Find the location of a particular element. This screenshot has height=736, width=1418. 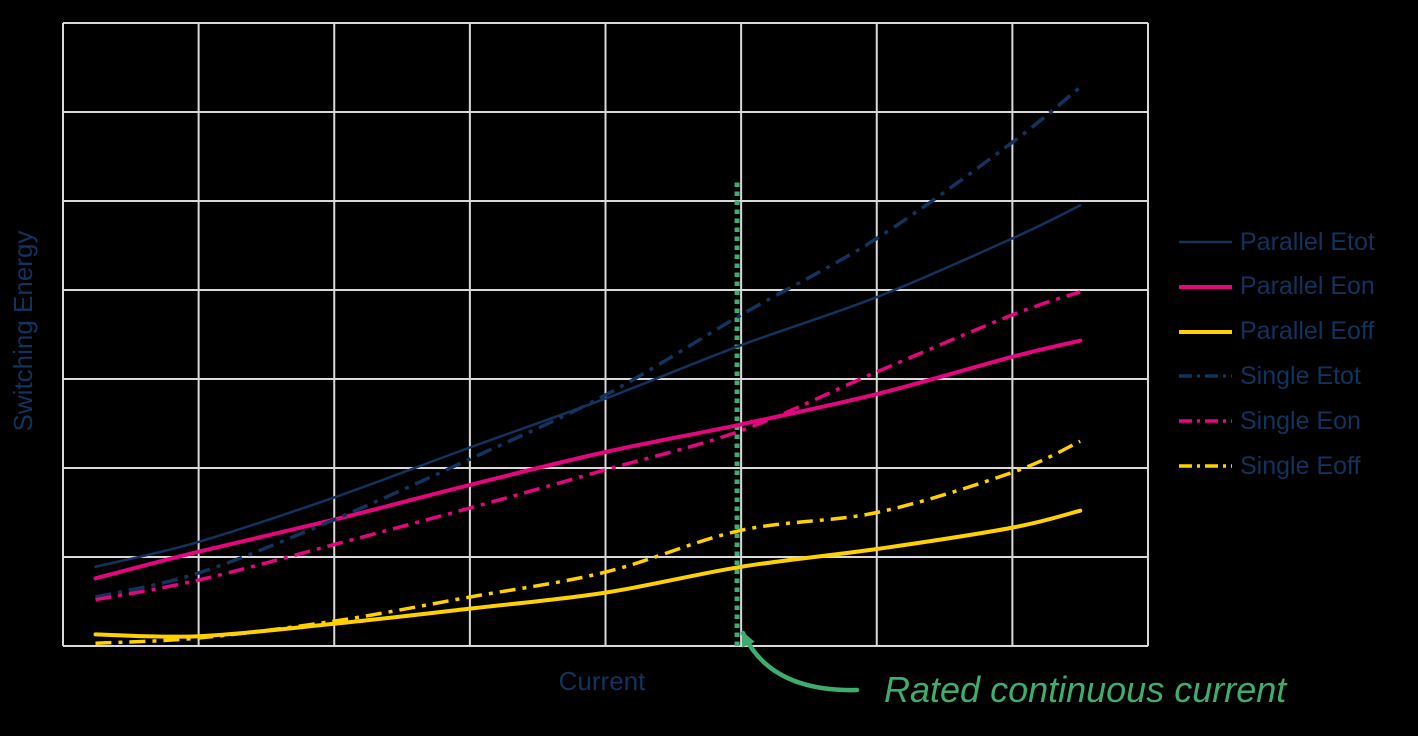

legend-swatch-single-eoff is located at coordinates (1205, 466).